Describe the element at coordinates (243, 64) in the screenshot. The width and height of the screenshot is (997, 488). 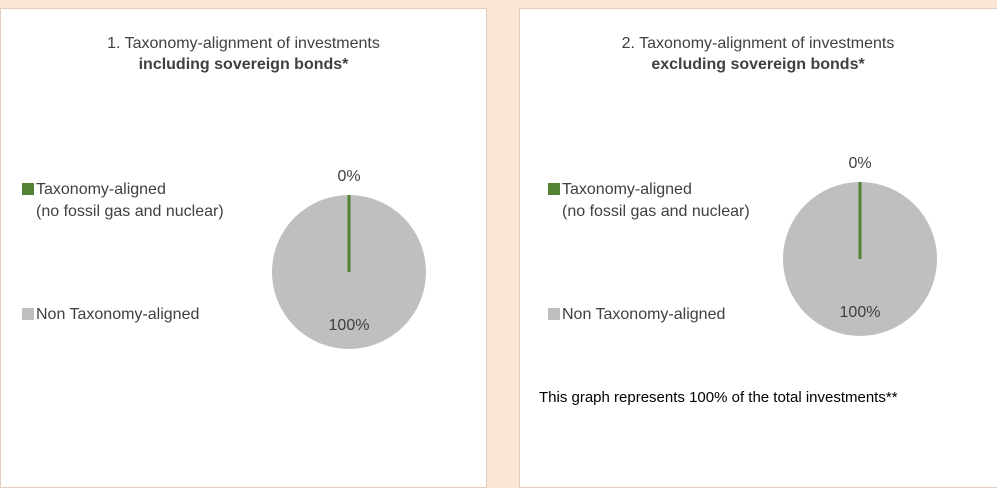
I see `chart-subtitle: including sovereign bonds*` at that location.